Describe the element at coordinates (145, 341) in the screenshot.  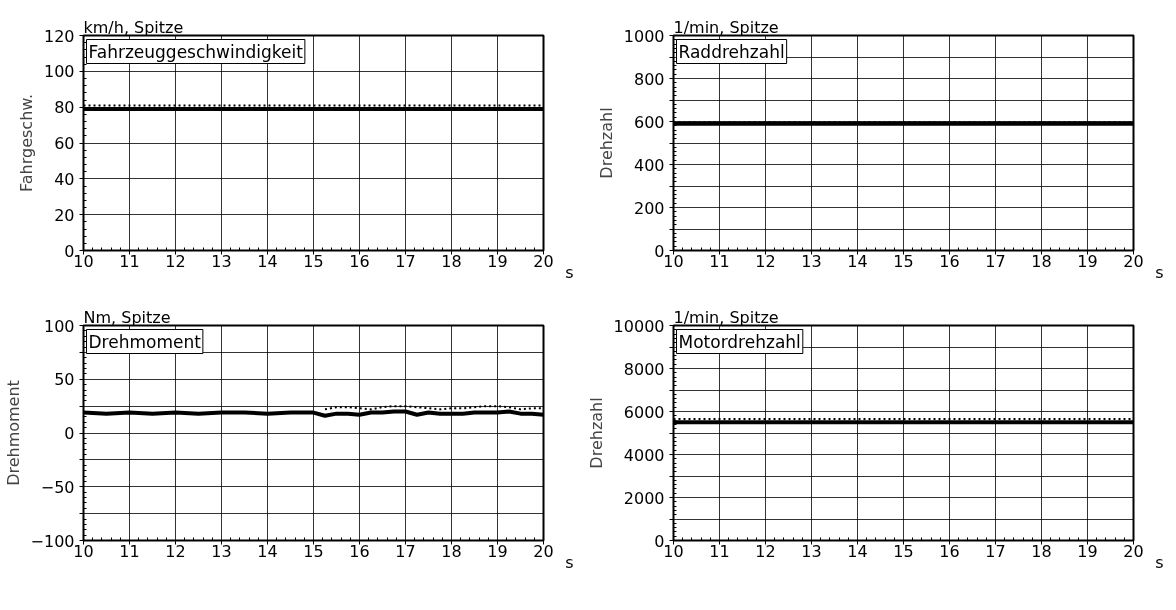
I see `chart-title: Drehmoment` at that location.